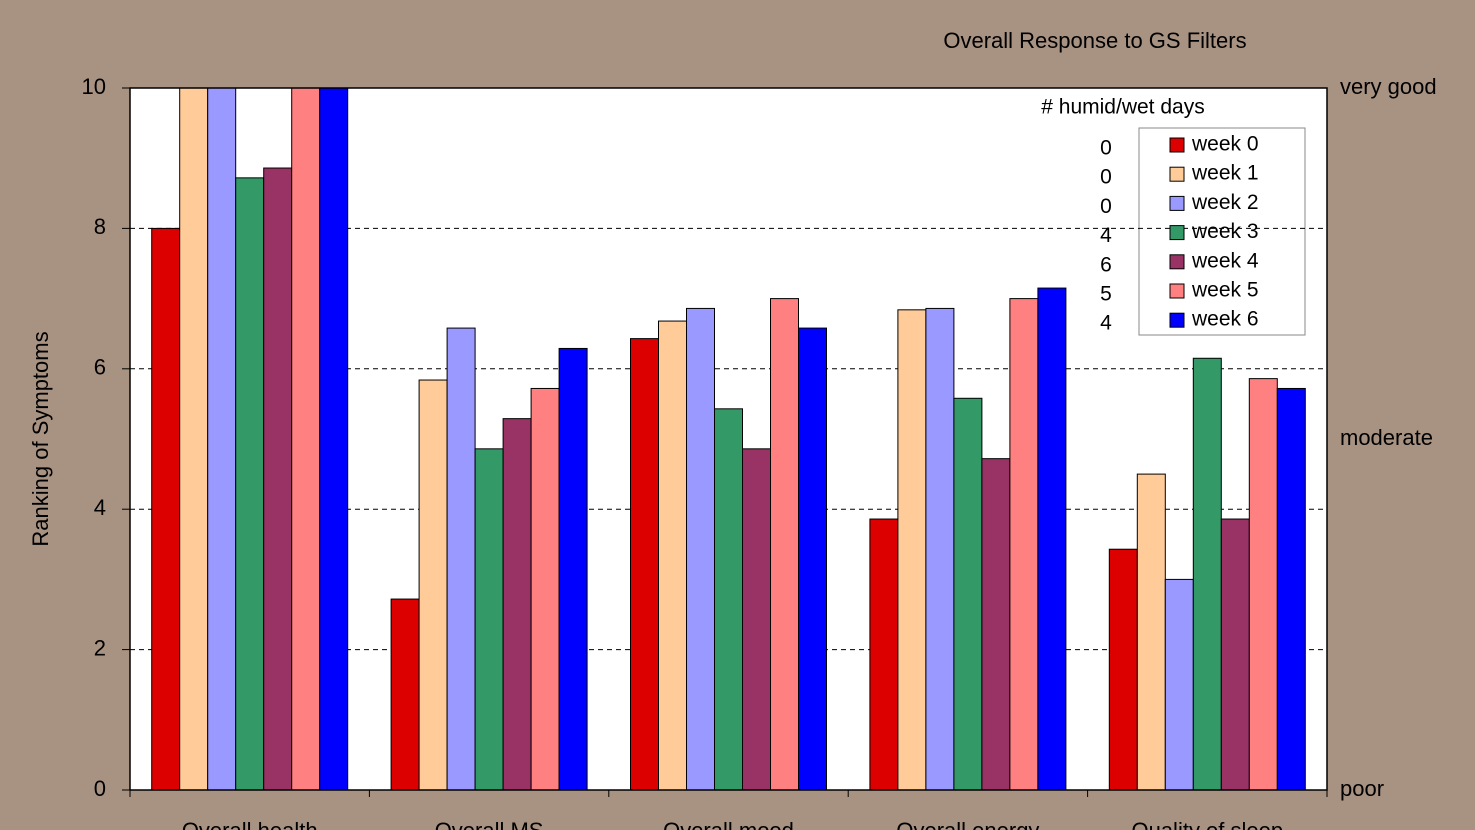 The image size is (1475, 830). What do you see at coordinates (728, 824) in the screenshot?
I see `x-tick-label: Overall mood` at bounding box center [728, 824].